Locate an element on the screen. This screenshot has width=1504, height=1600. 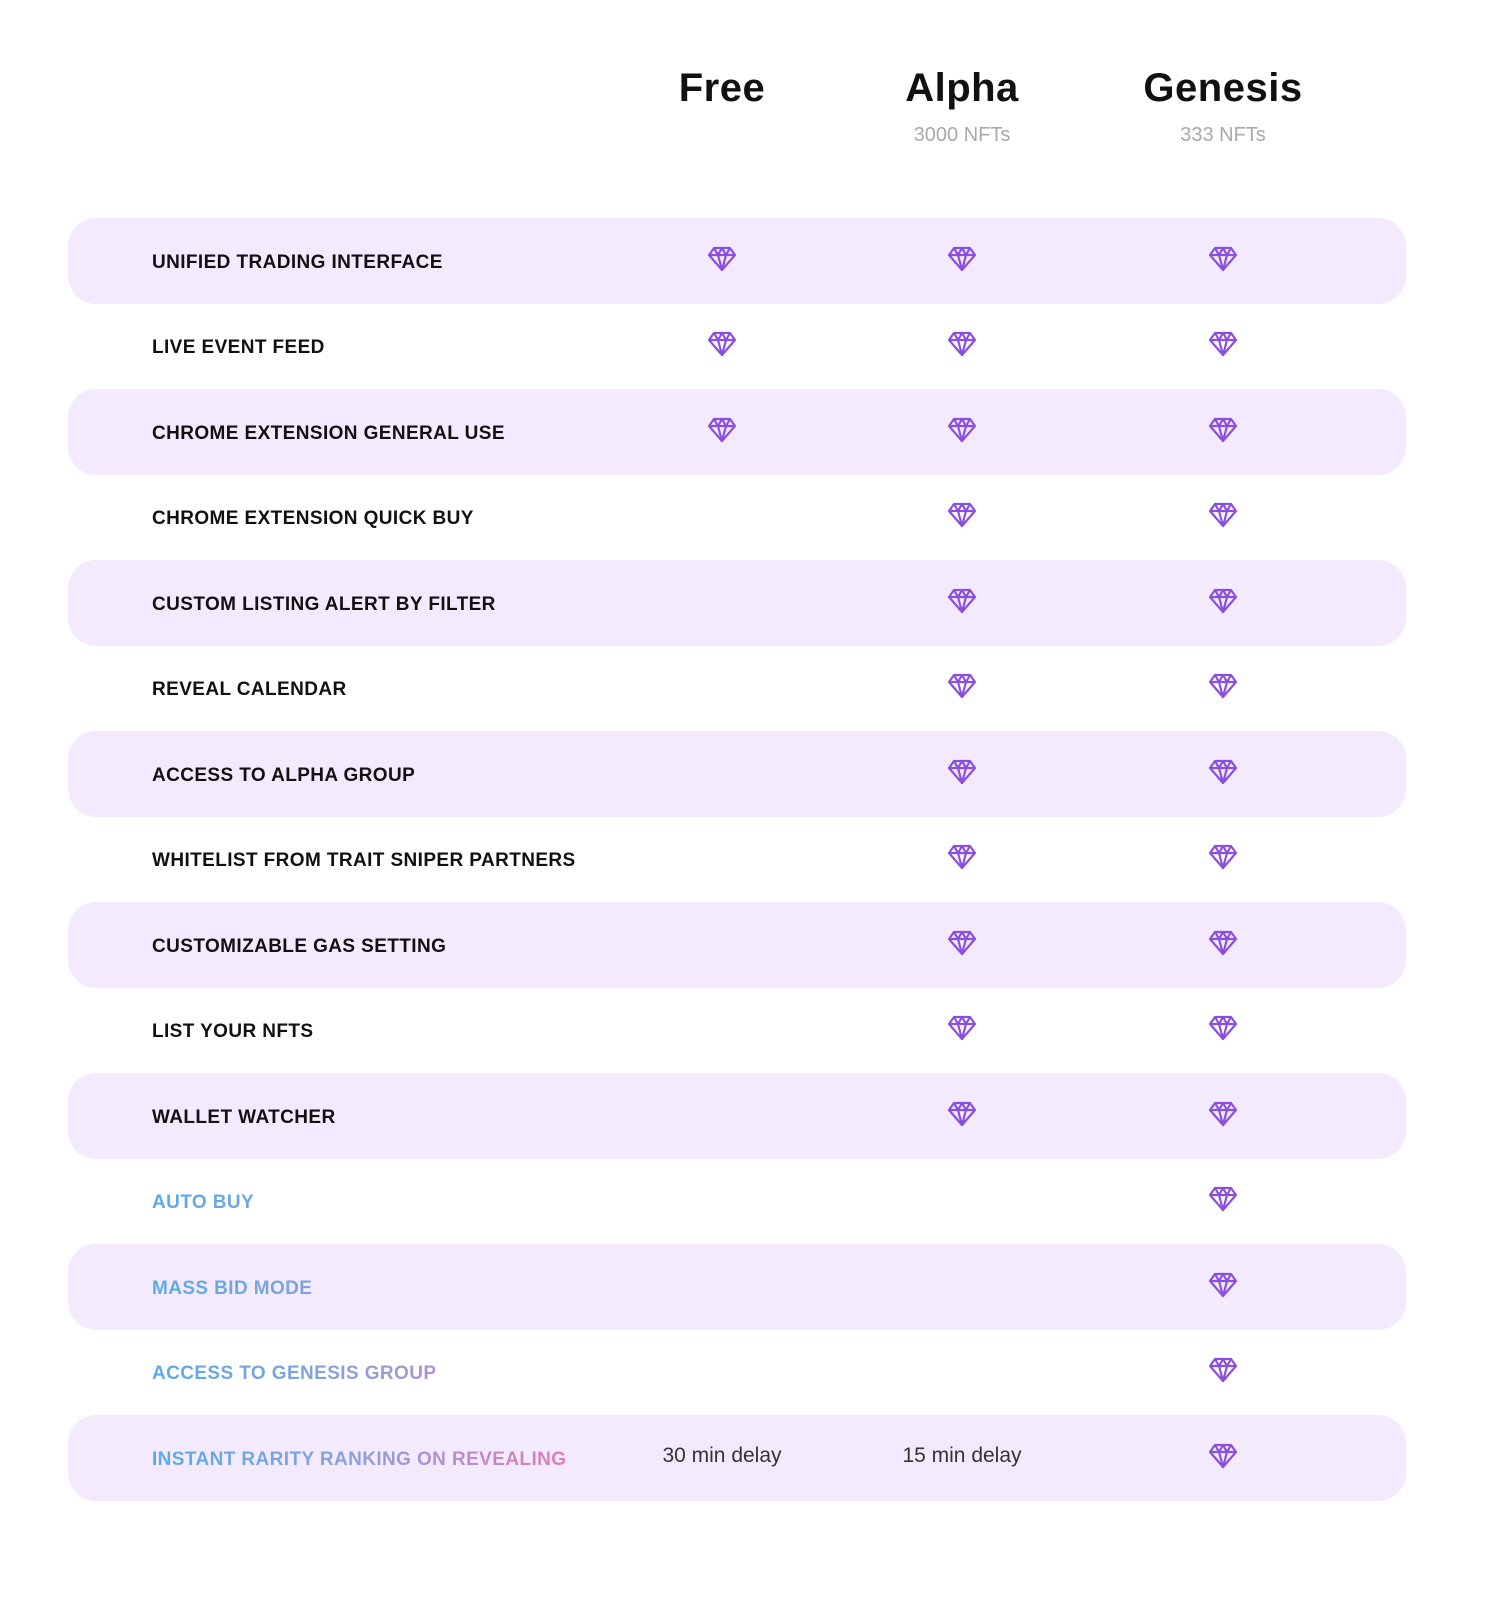
plan-name: Alpha is located at coordinates (962, 88).